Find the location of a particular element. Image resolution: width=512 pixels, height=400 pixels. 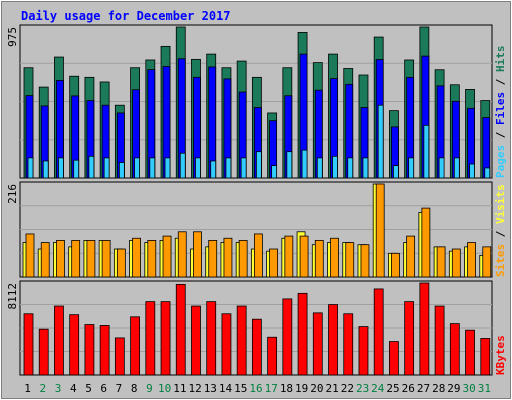

x-tick-label-day-7: 7 is located at coordinates (119, 388).